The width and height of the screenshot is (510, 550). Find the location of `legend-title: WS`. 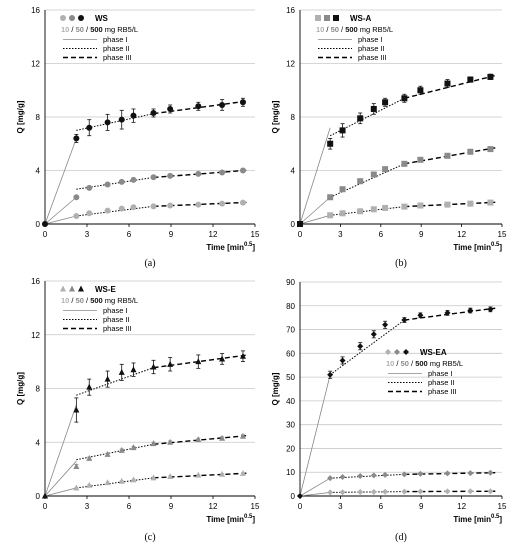

legend-title: WS is located at coordinates (102, 18).